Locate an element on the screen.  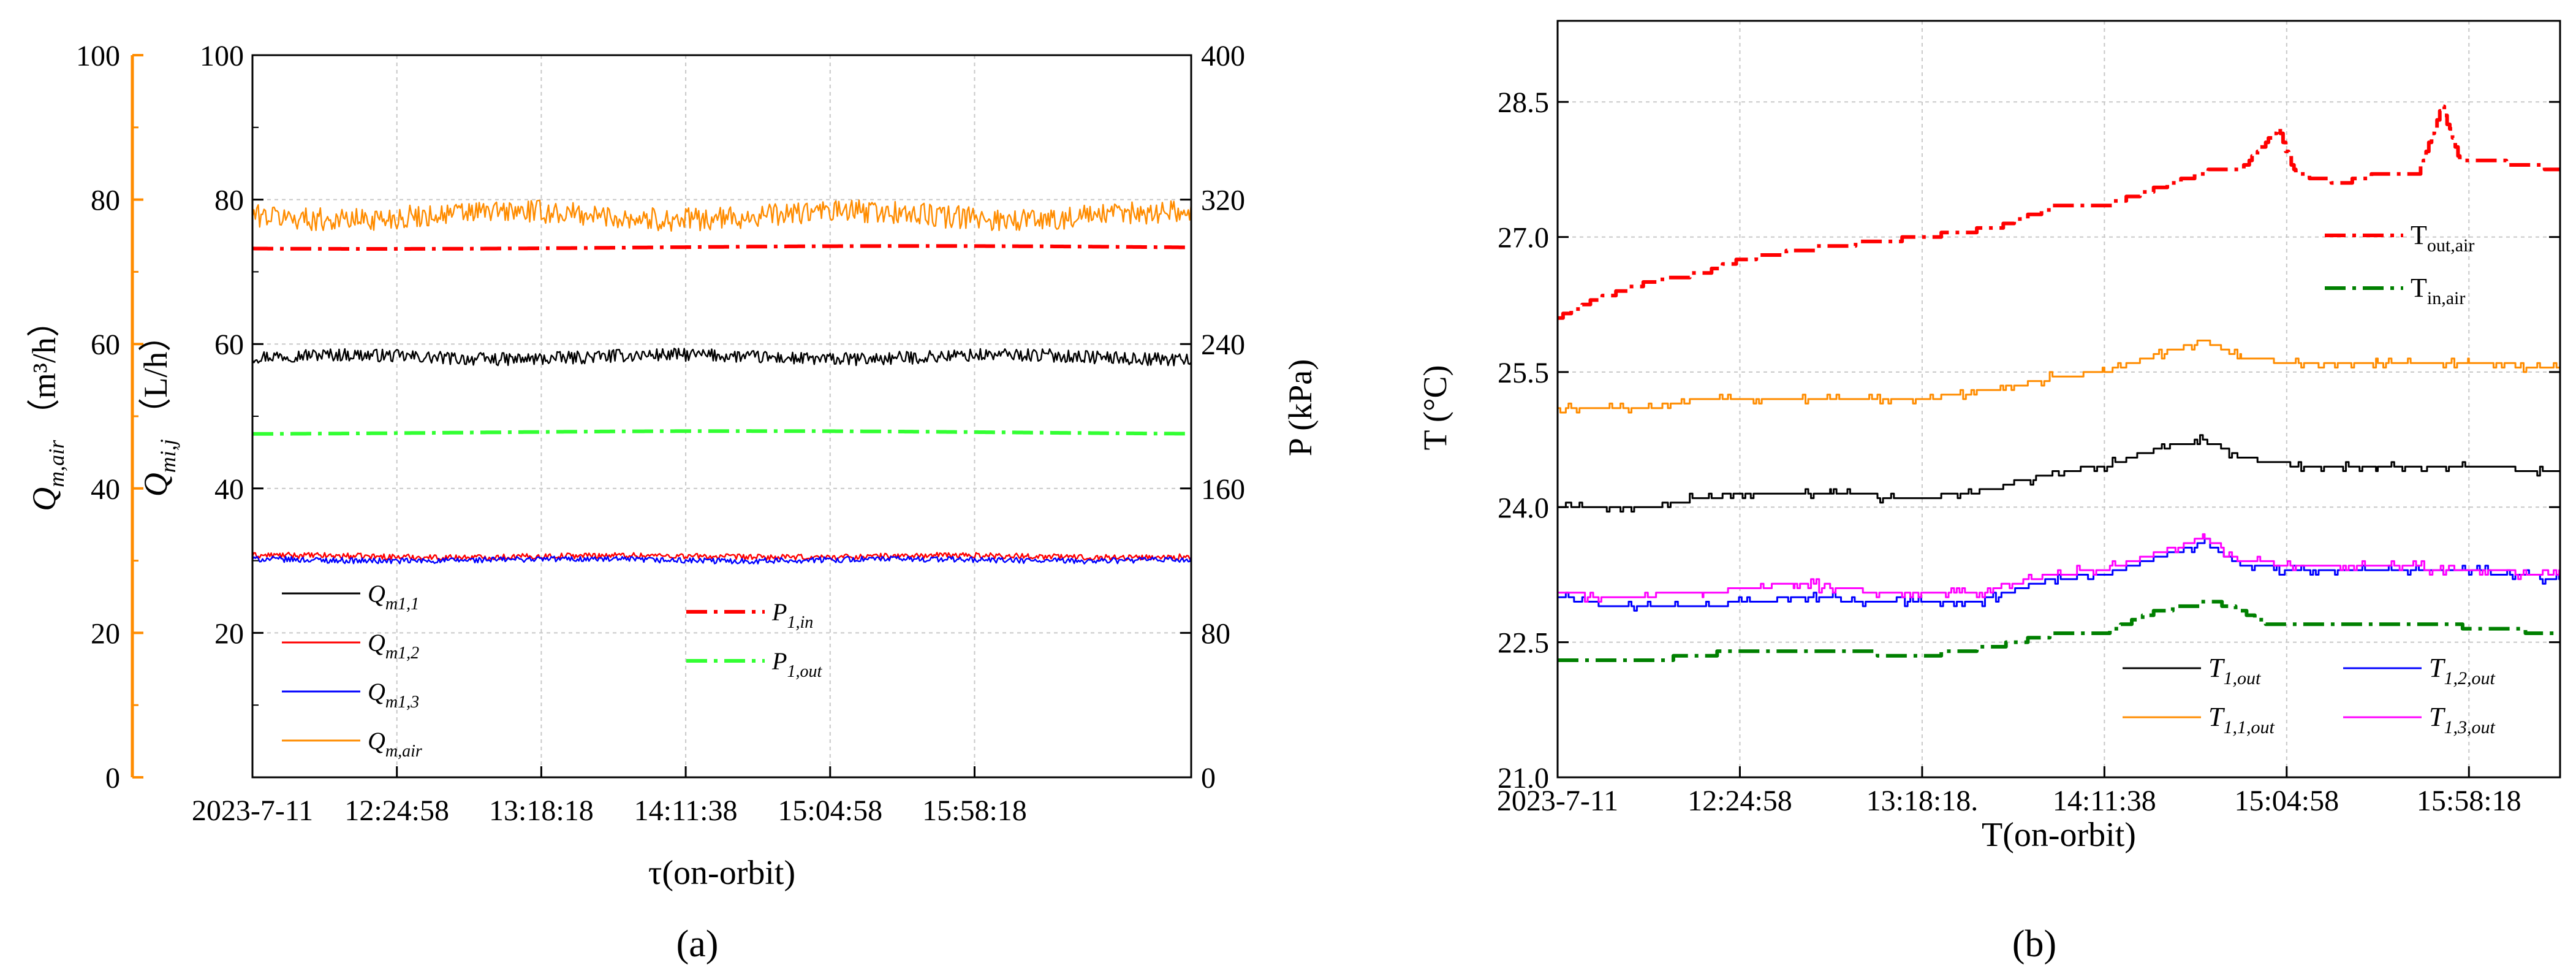
a-legend-label-5: P1,out is located at coordinates (796, 664).